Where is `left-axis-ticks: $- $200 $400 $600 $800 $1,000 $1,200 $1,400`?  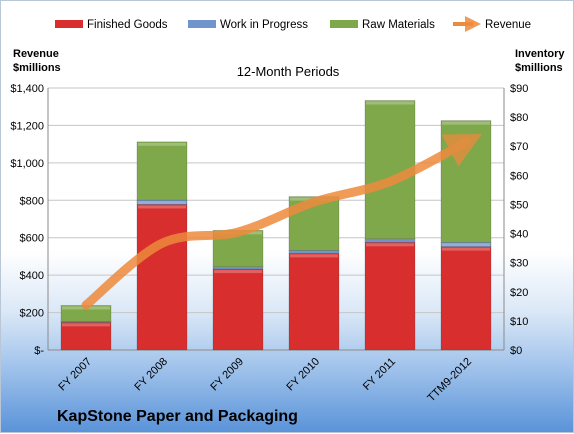 left-axis-ticks: $- $200 $400 $600 $800 $1,000 $1,200 $1,400 is located at coordinates (27, 220).